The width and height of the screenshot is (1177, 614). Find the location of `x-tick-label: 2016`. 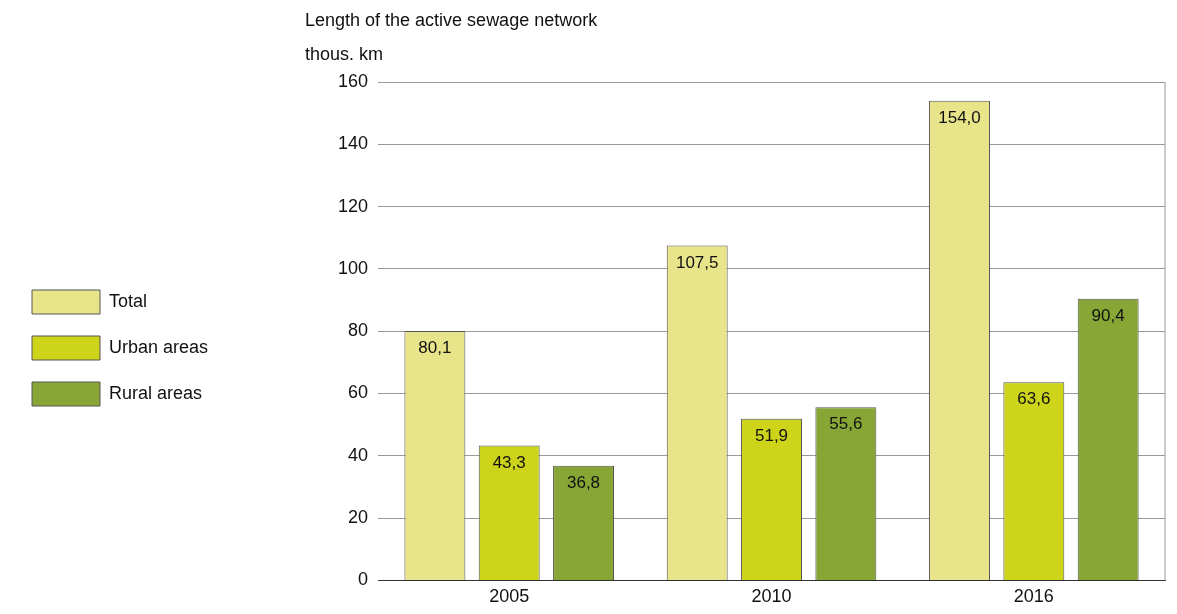

x-tick-label: 2016 is located at coordinates (1033, 596).